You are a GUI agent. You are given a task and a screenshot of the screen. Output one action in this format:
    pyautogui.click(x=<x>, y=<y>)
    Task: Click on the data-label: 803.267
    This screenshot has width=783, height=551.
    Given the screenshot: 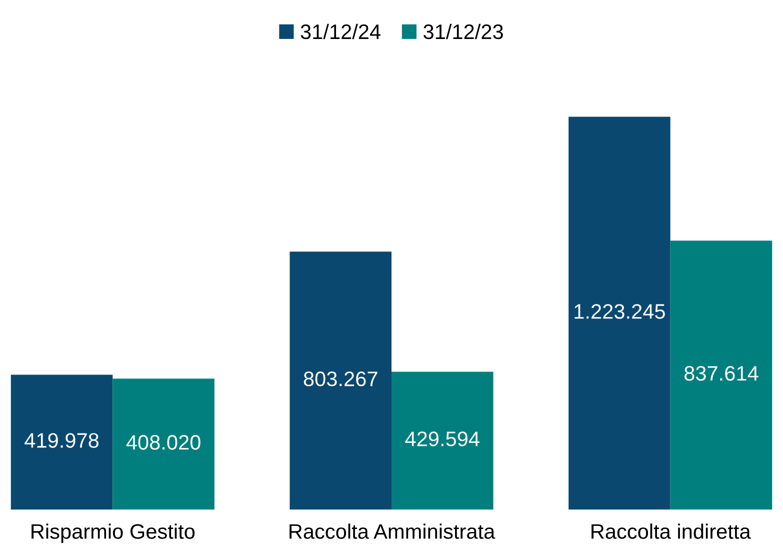 What is the action you would take?
    pyautogui.click(x=341, y=379)
    